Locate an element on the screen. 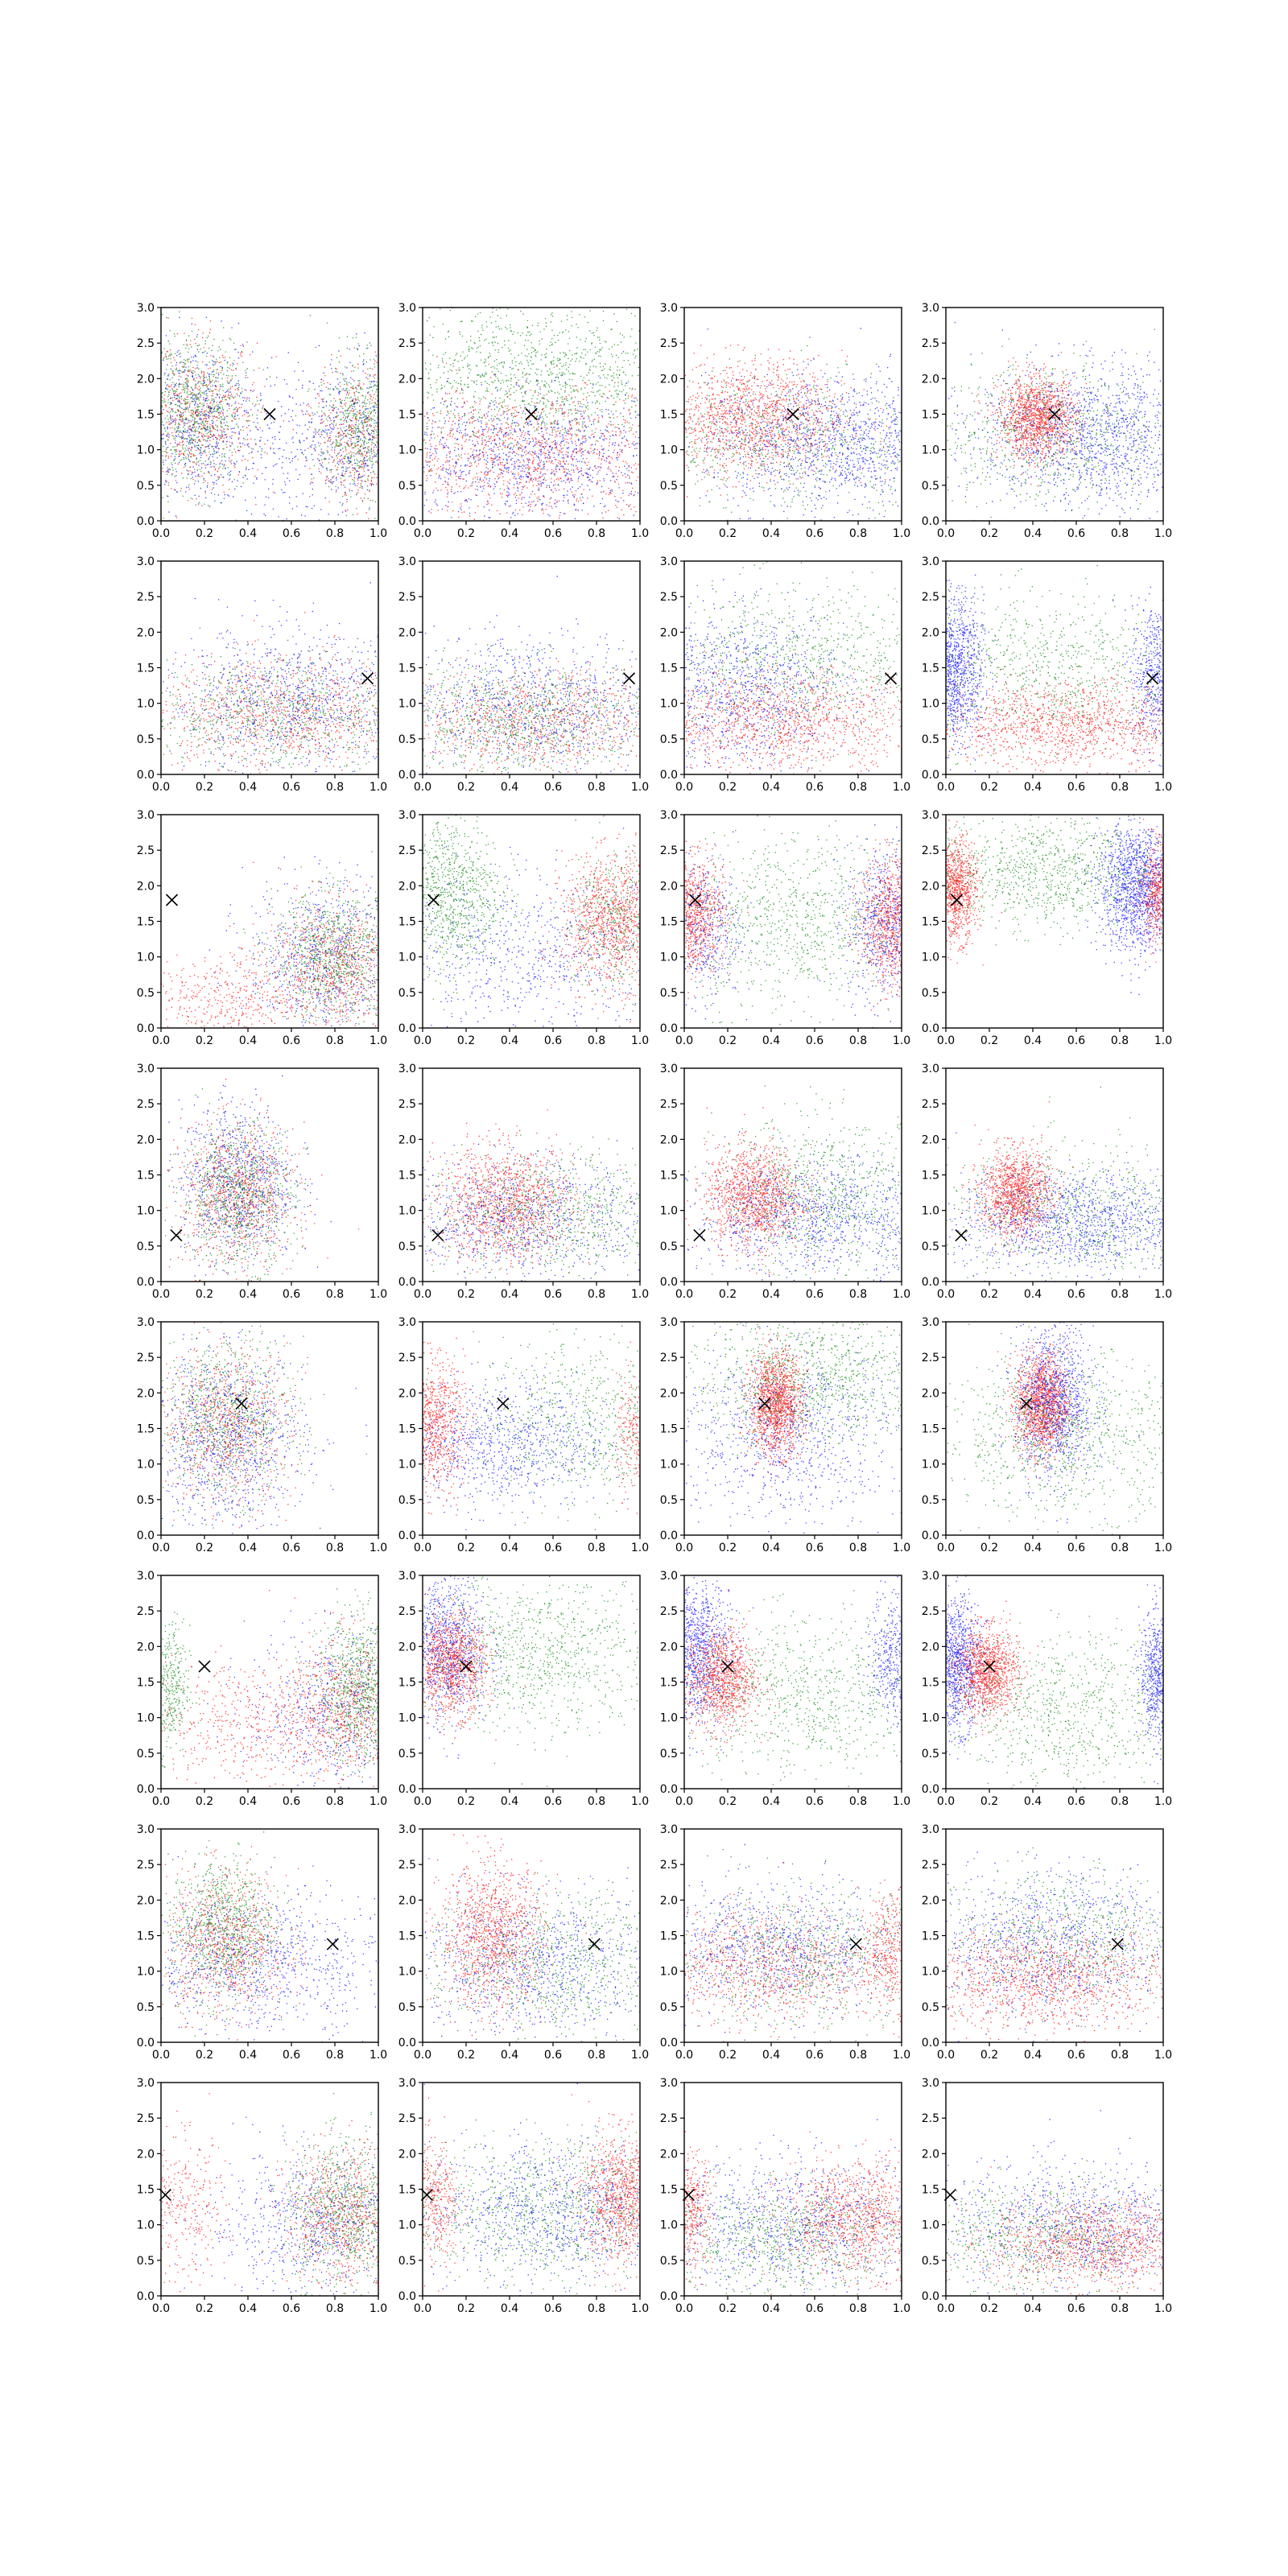 This screenshot has width=1288, height=2576. subplot-r6-c3: 0.0 0.2 0.4 0.6 0.8 1.00.00.51.01.52.02.53.0 is located at coordinates (1047, 1942).